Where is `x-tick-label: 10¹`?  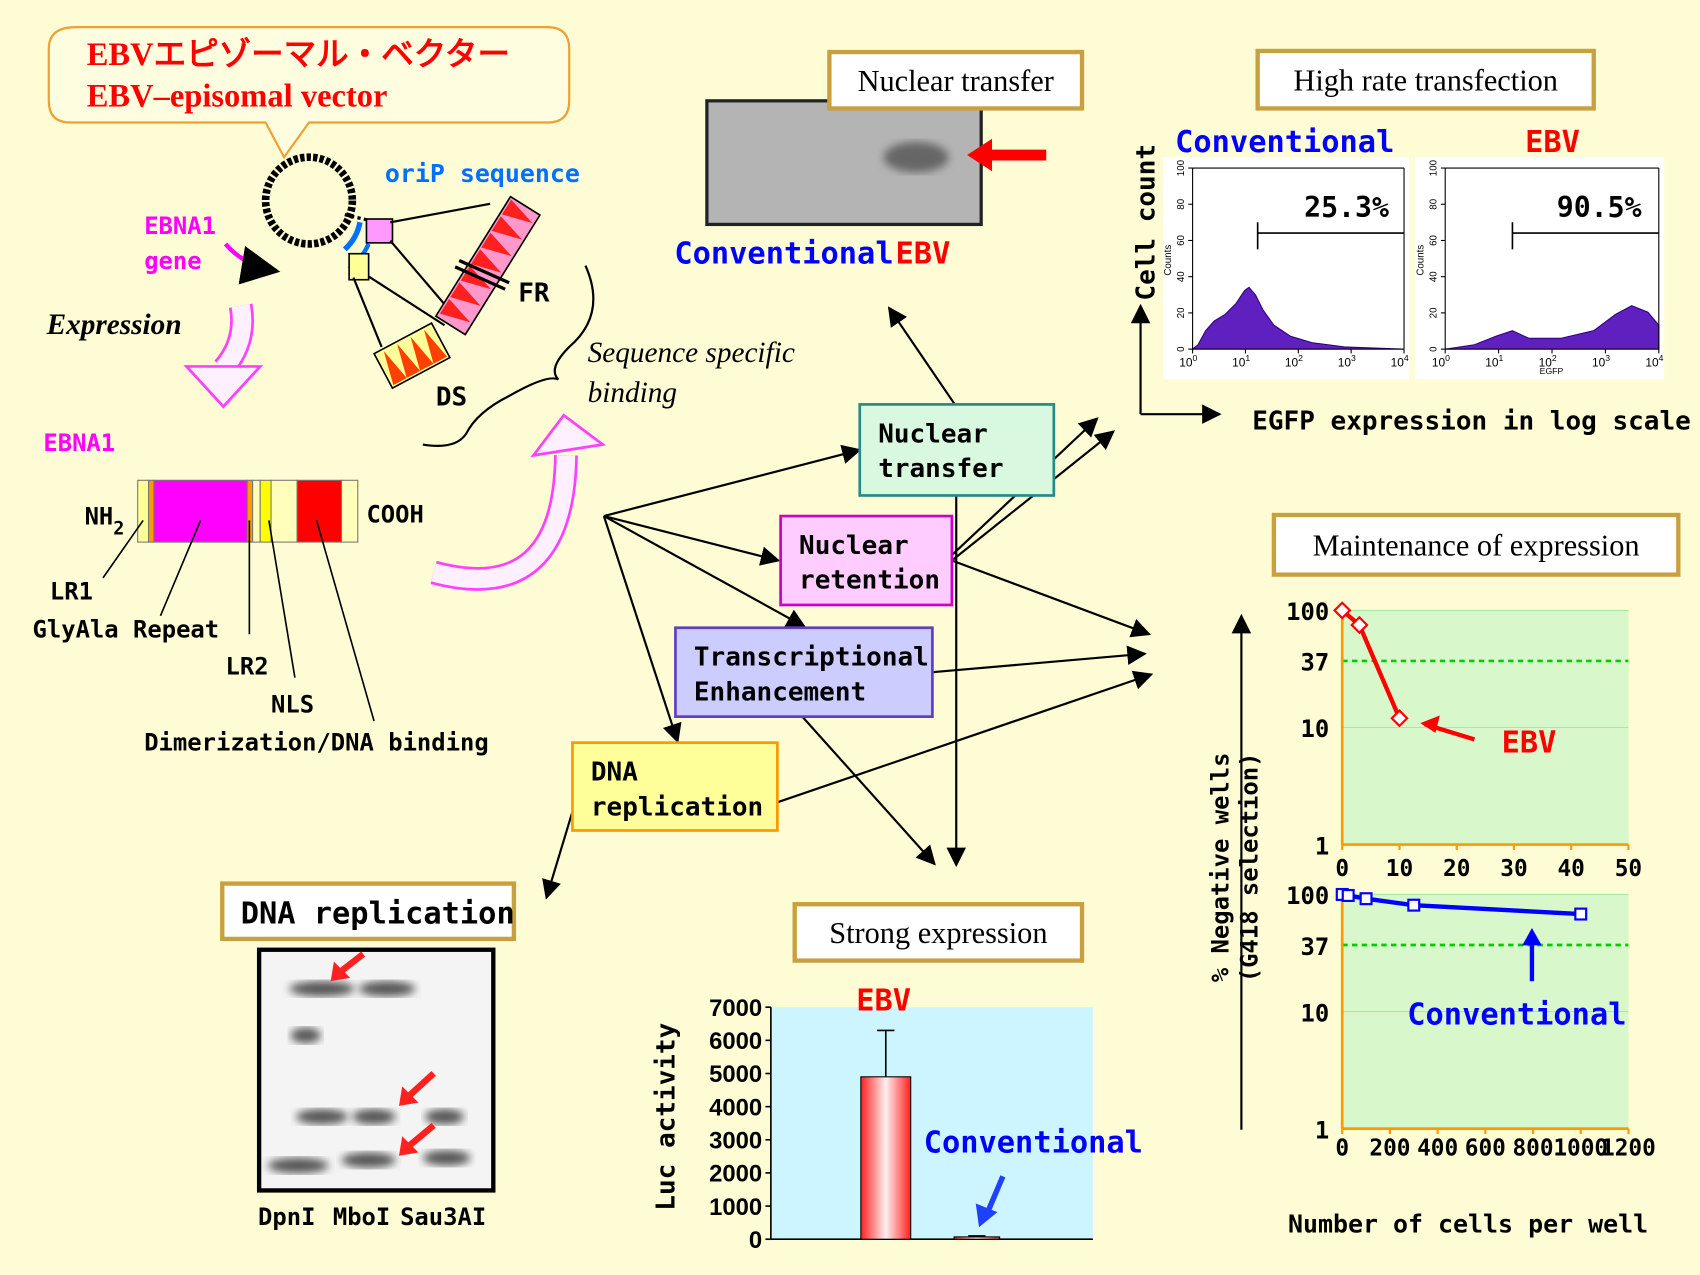 x-tick-label: 10¹ is located at coordinates (1241, 361).